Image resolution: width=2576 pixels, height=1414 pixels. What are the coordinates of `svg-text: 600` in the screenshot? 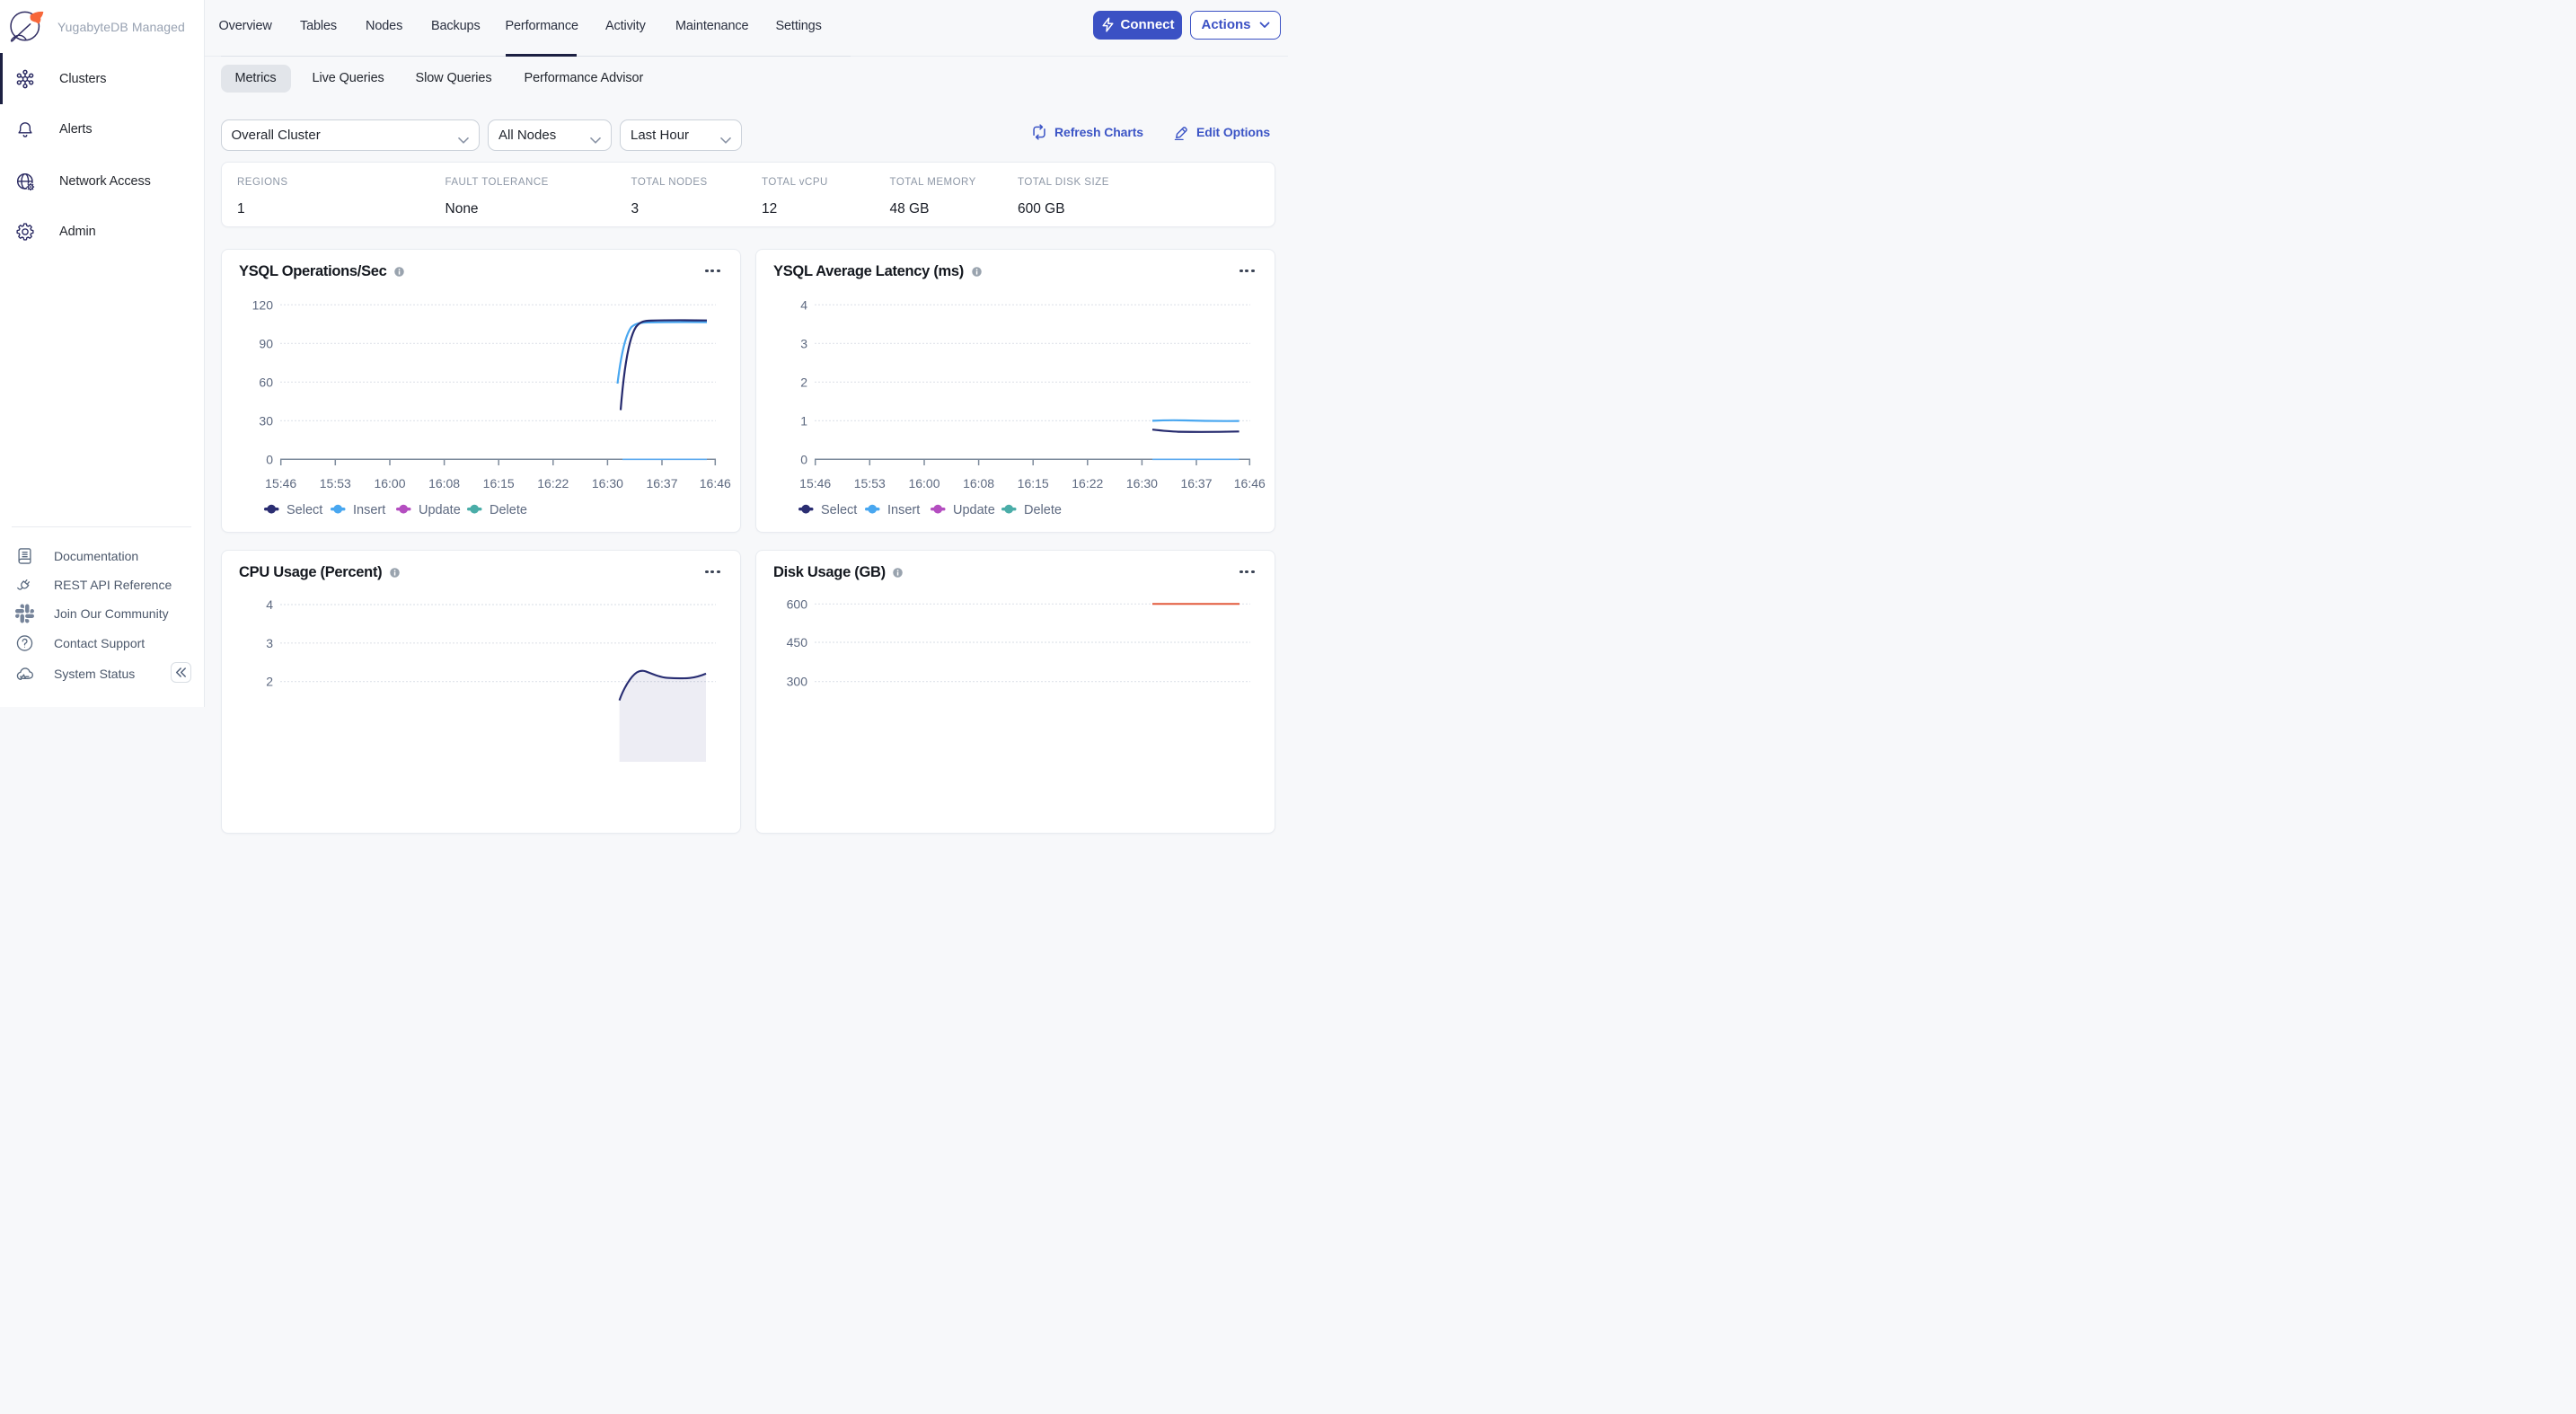 It's located at (797, 604).